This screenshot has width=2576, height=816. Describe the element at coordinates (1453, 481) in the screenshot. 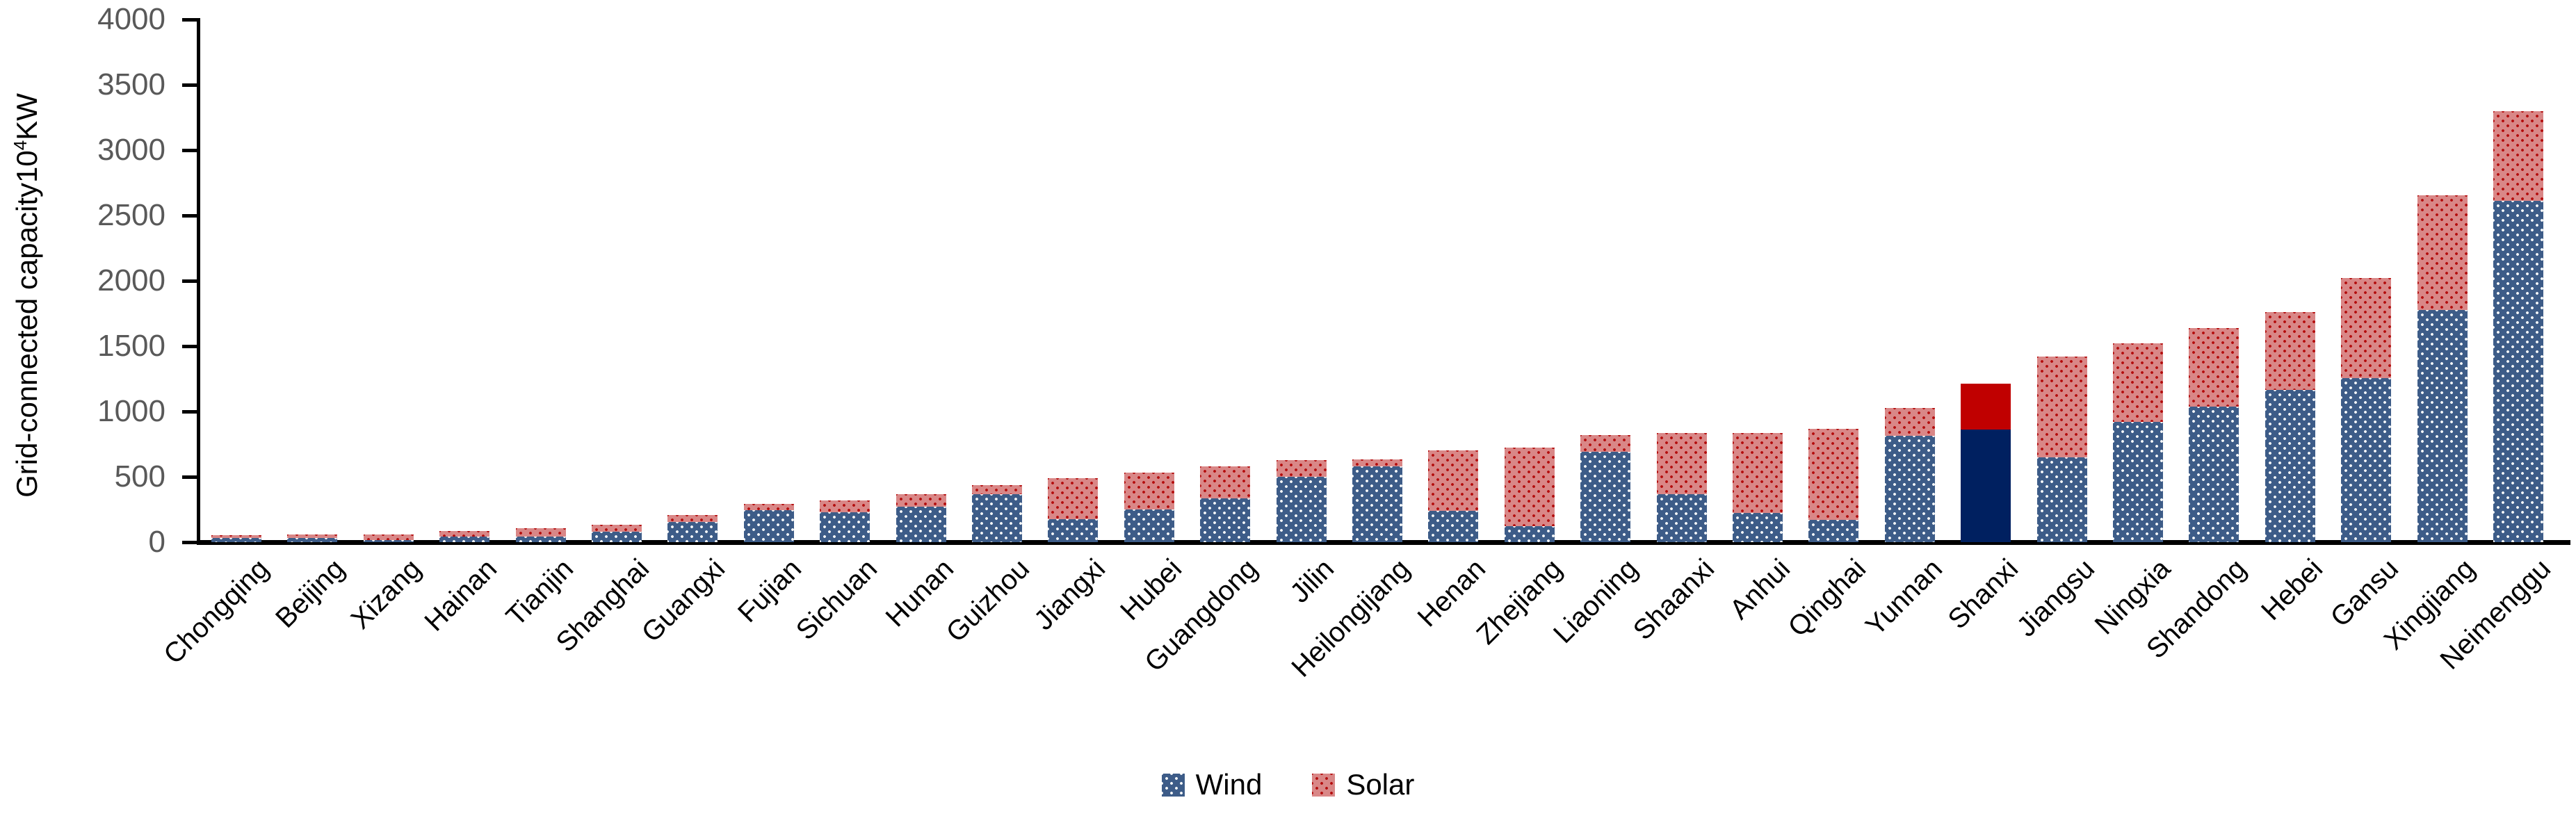

I see `solar-segment-henan` at that location.